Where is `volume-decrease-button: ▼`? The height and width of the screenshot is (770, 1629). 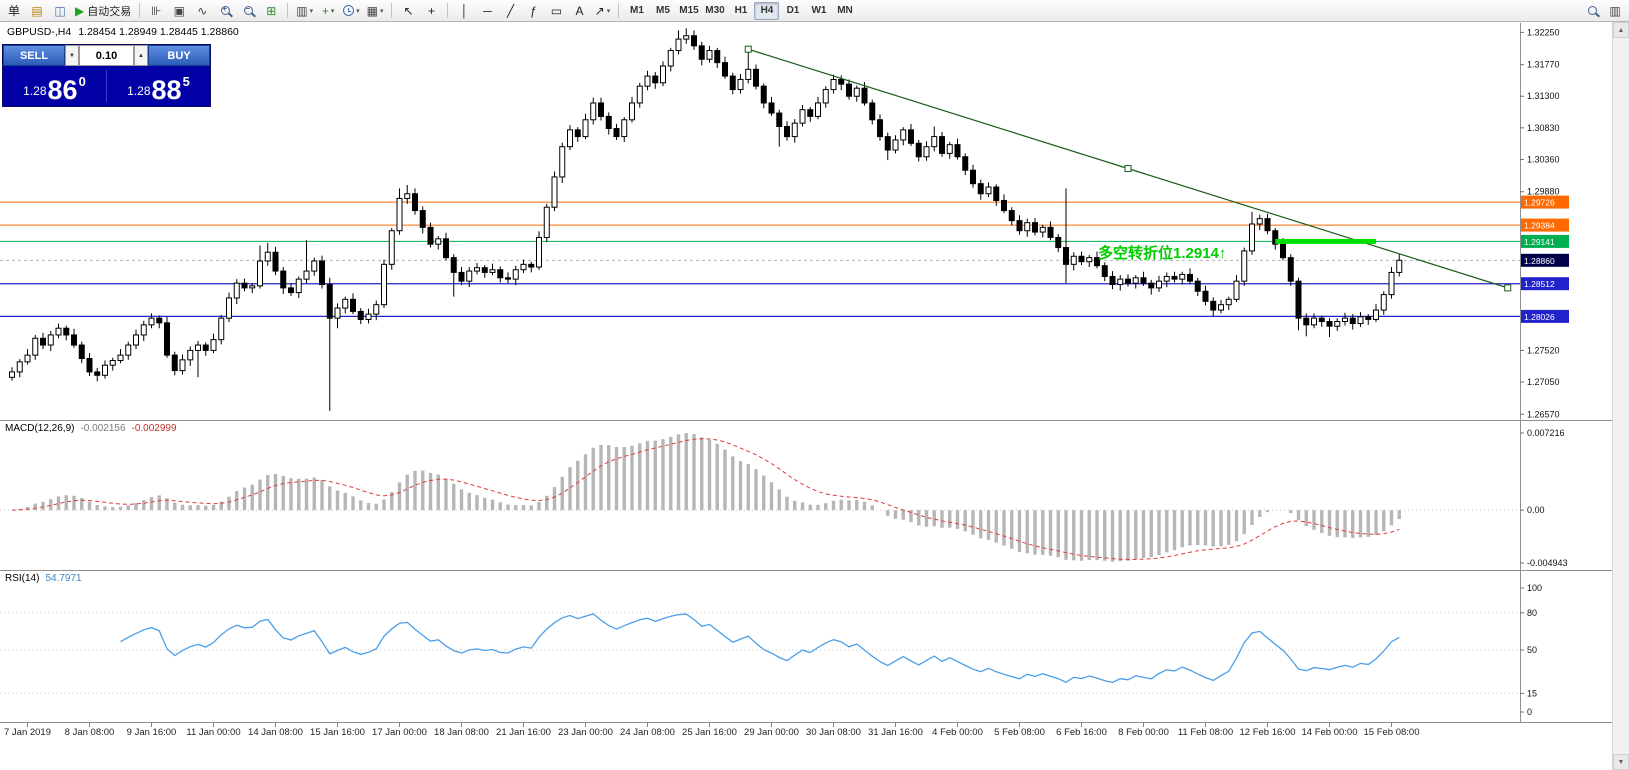
volume-decrease-button: ▼ is located at coordinates (72, 55).